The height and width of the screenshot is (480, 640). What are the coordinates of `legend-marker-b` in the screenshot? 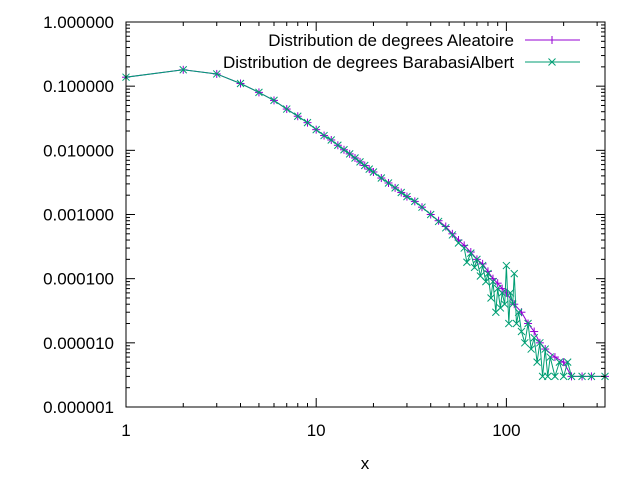 It's located at (552, 62).